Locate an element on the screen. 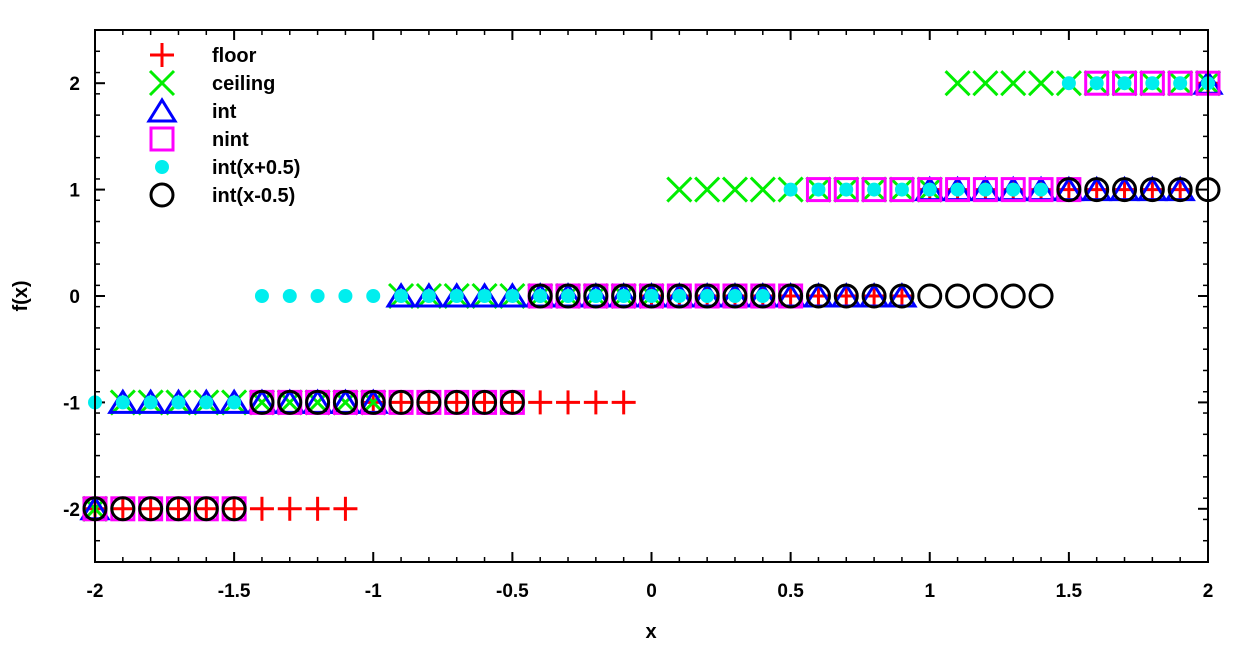  legend-label: int(x-0.5) is located at coordinates (253, 196).